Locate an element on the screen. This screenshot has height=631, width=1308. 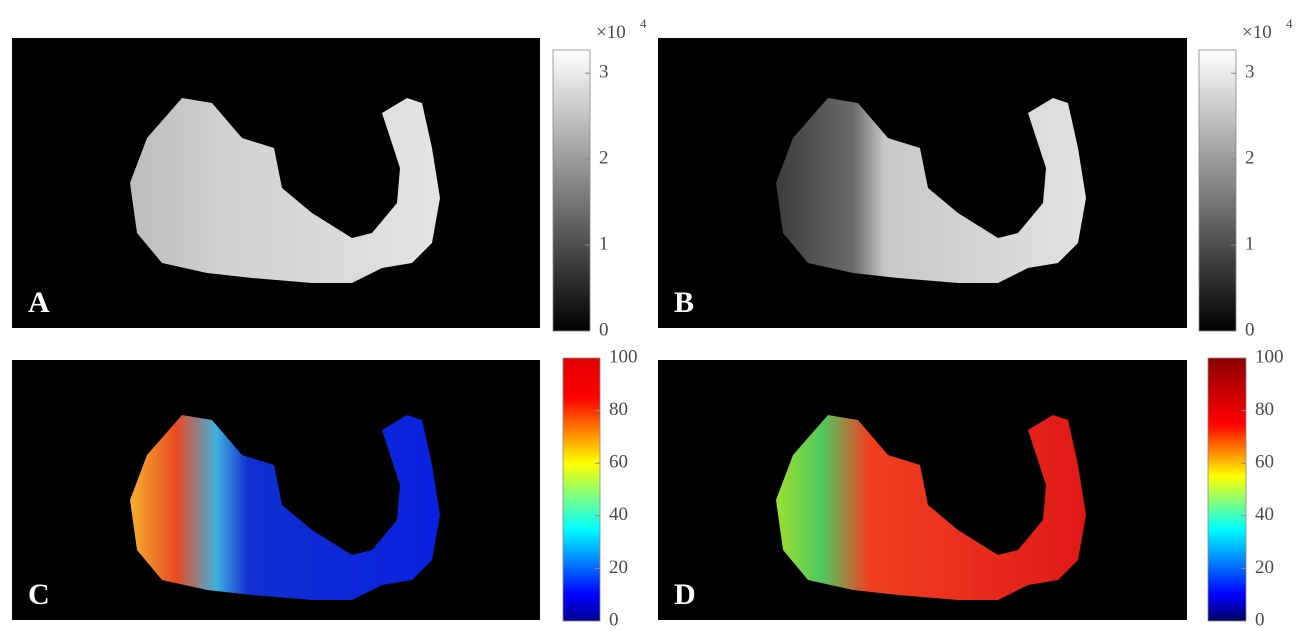
panel-label: B is located at coordinates (684, 302).